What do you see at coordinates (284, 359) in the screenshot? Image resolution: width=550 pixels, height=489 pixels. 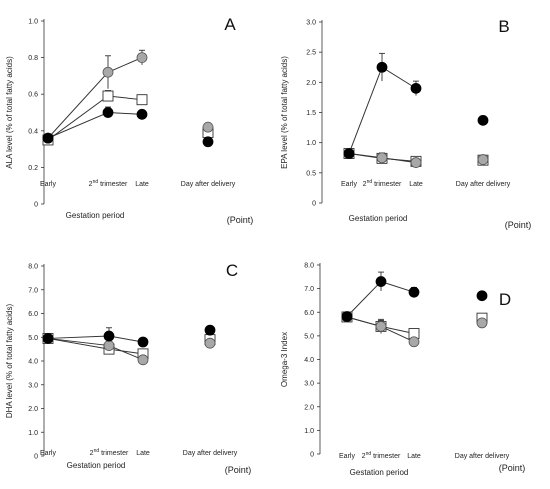 I see `y-axis-label: Omega-3 Index` at bounding box center [284, 359].